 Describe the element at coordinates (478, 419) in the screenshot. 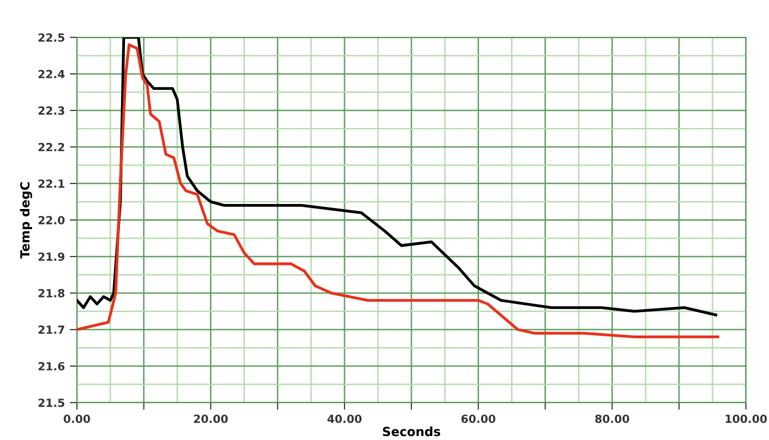

I see `x-tick-label: 60.00` at that location.